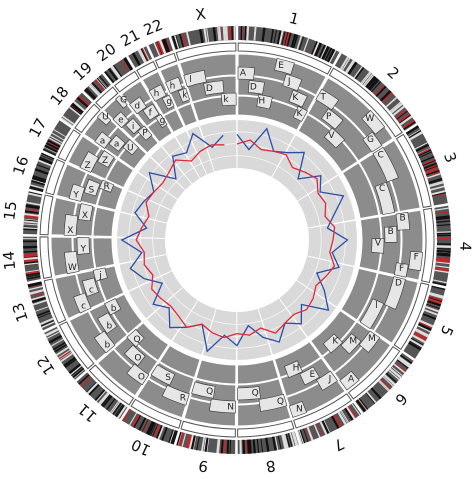  Describe the element at coordinates (190, 80) in the screenshot. I see `segment-label: l` at that location.